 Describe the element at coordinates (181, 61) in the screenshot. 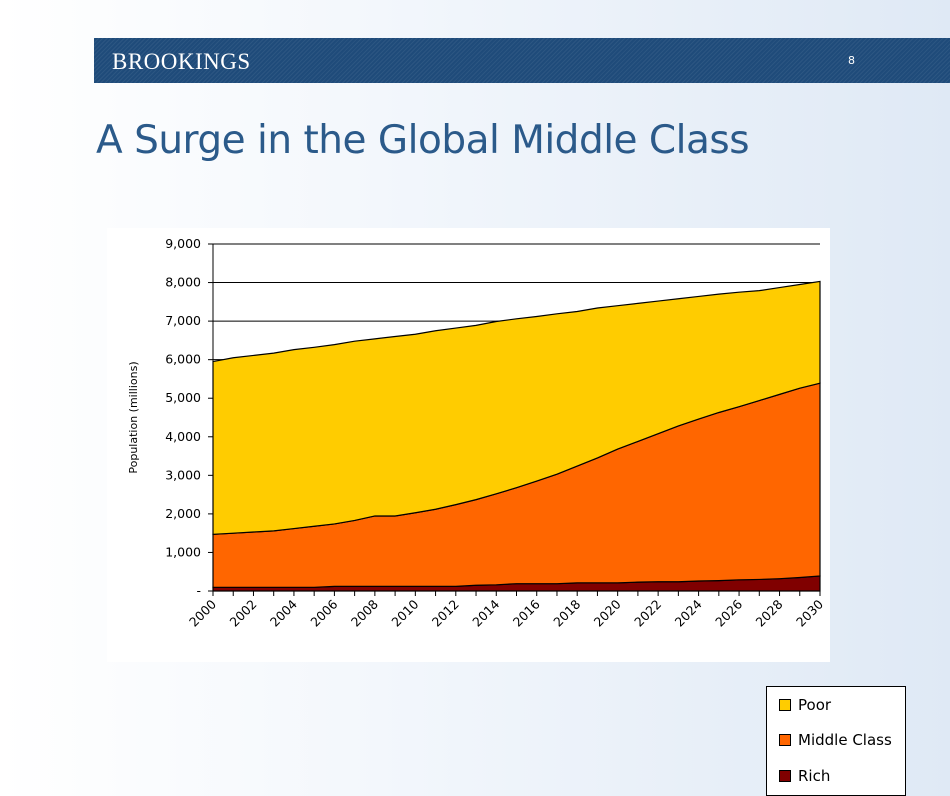

I see `brookings-logo: BROOKINGS` at that location.